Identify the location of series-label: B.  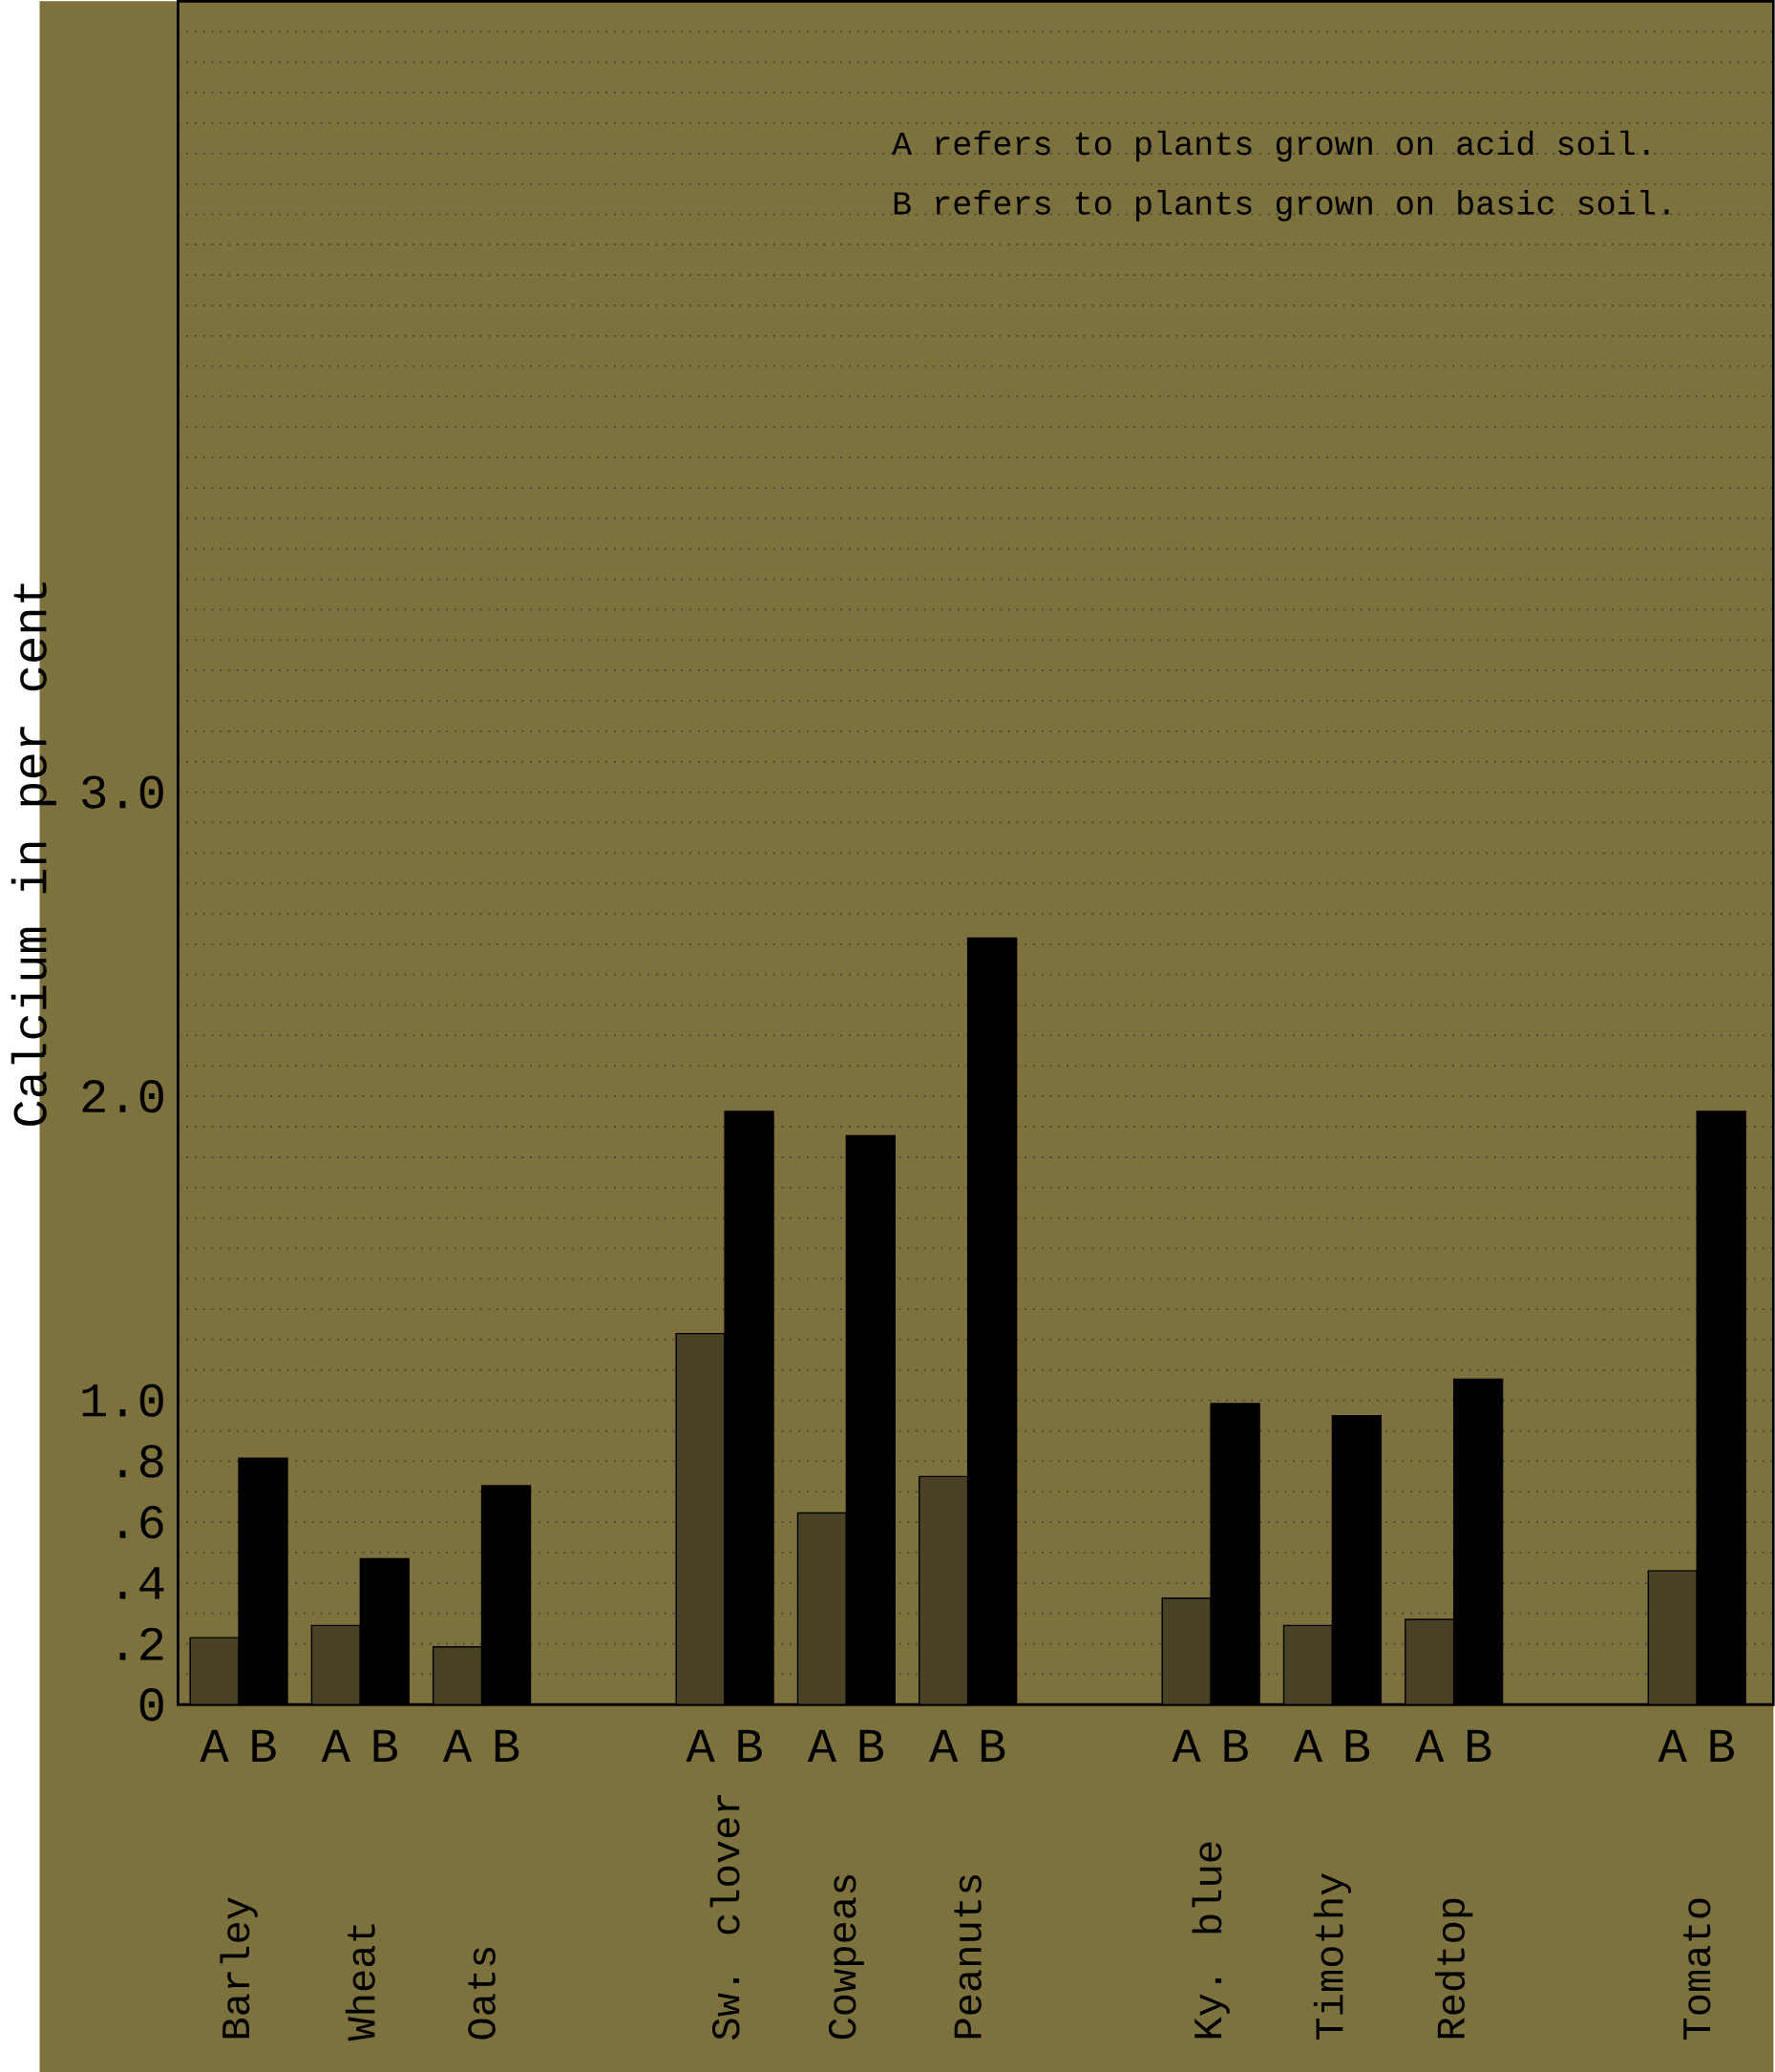
(264, 1746).